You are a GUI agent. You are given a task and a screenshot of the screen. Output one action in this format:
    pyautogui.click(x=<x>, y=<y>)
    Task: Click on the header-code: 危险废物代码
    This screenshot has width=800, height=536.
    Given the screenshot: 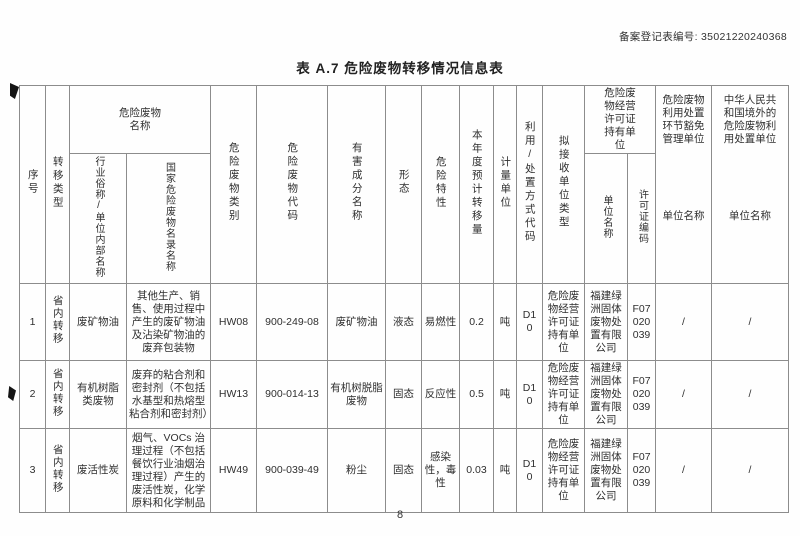 What is the action you would take?
    pyautogui.click(x=292, y=184)
    